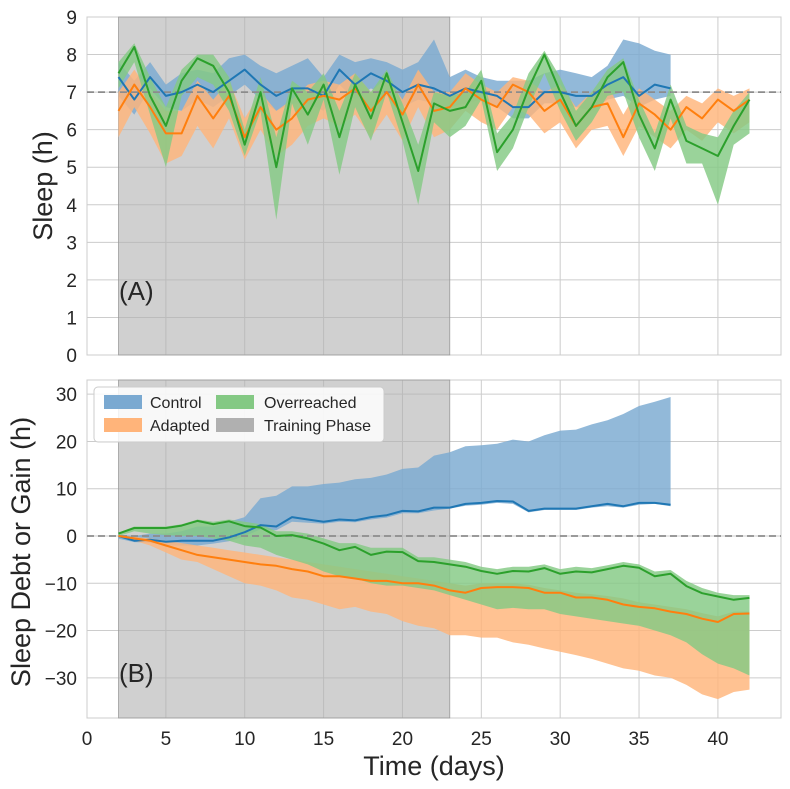  Describe the element at coordinates (66, 442) in the screenshot. I see `y-tick-label: 20` at that location.